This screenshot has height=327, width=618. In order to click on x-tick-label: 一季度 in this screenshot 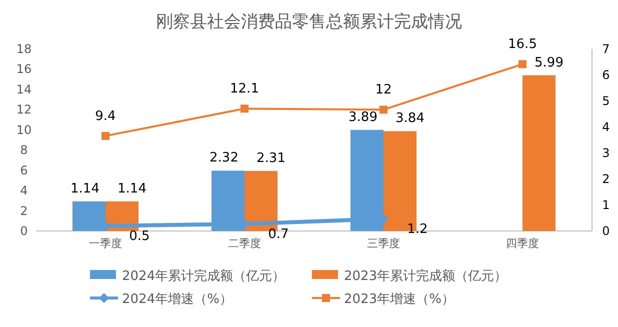, I will do `click(105, 243)`.